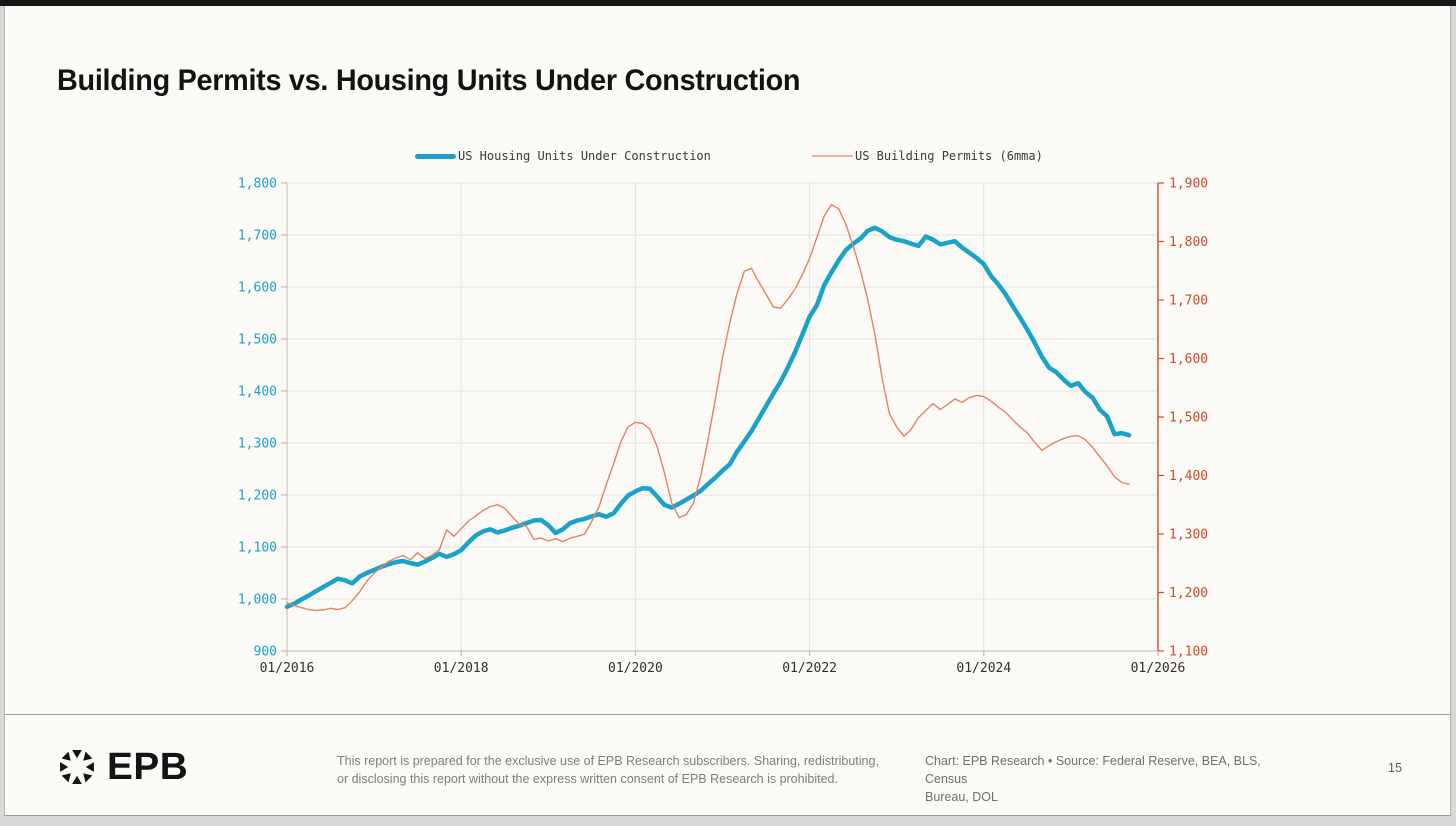 The image size is (1456, 826). I want to click on y-right-tick-label: 1,900, so click(1188, 184).